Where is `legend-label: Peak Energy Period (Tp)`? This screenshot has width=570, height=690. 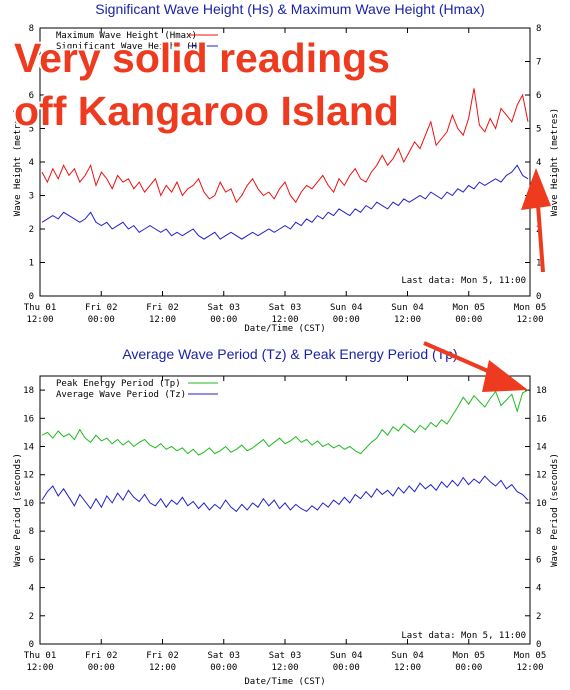
legend-label: Peak Energy Period (Tp) is located at coordinates (118, 384).